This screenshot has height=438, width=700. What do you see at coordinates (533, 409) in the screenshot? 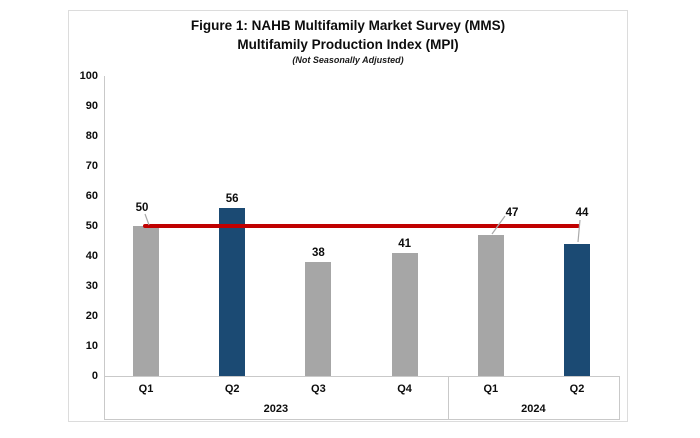
I see `year-group-label-2024: 2024` at bounding box center [533, 409].